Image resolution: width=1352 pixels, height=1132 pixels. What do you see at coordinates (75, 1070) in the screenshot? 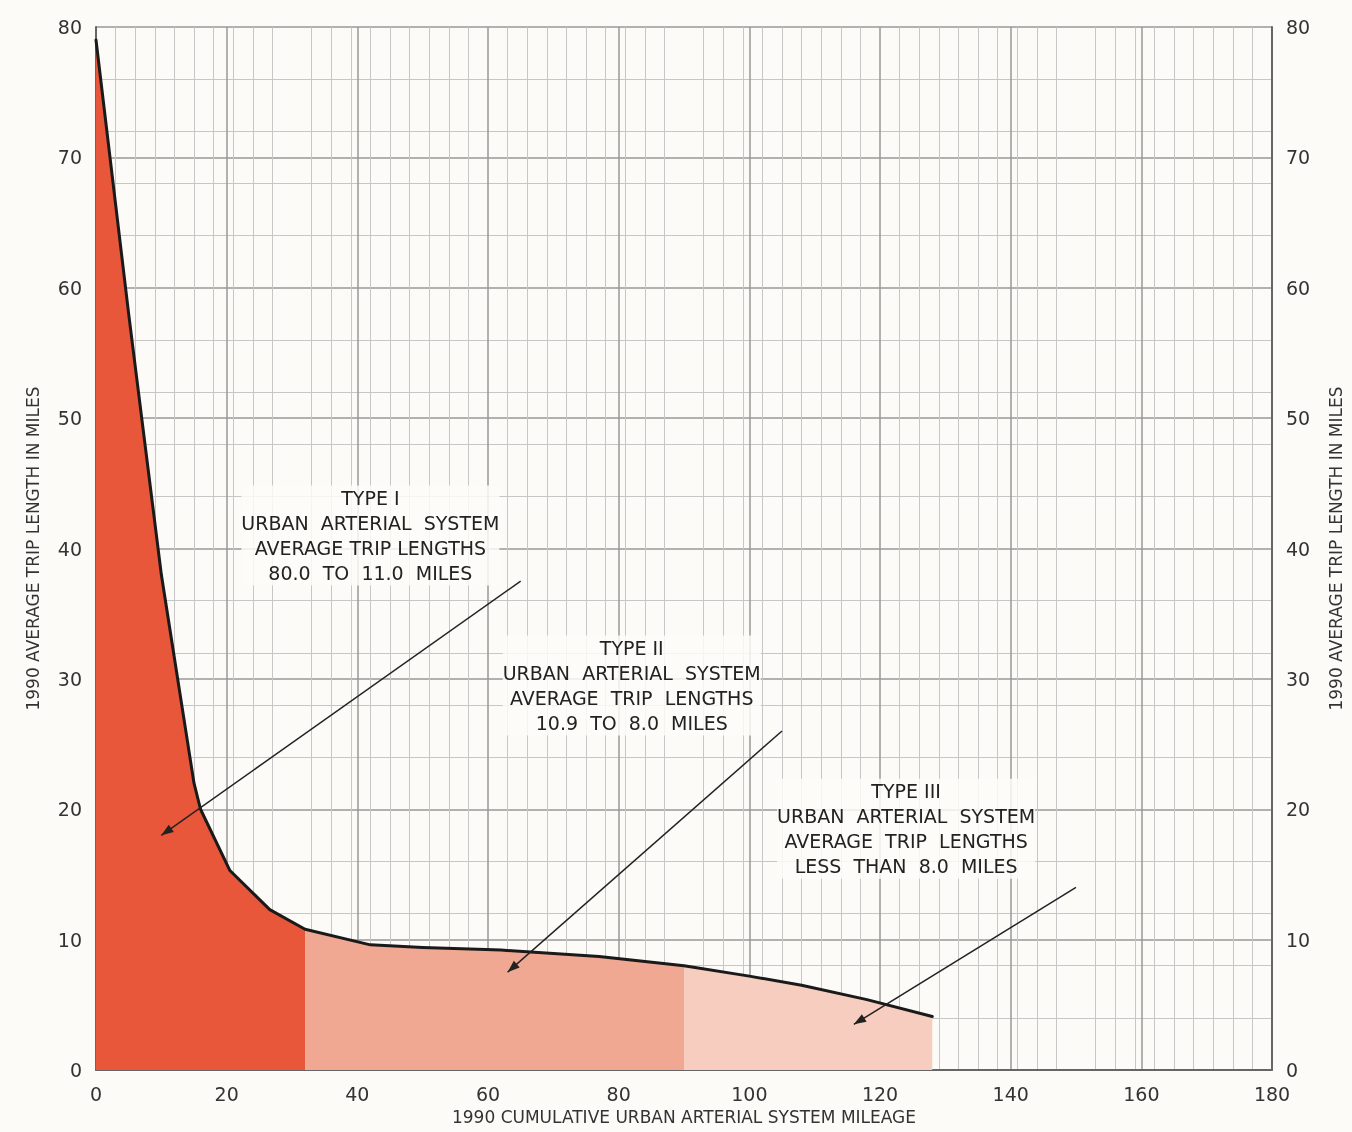
I see `y-tick-label: 0` at bounding box center [75, 1070].